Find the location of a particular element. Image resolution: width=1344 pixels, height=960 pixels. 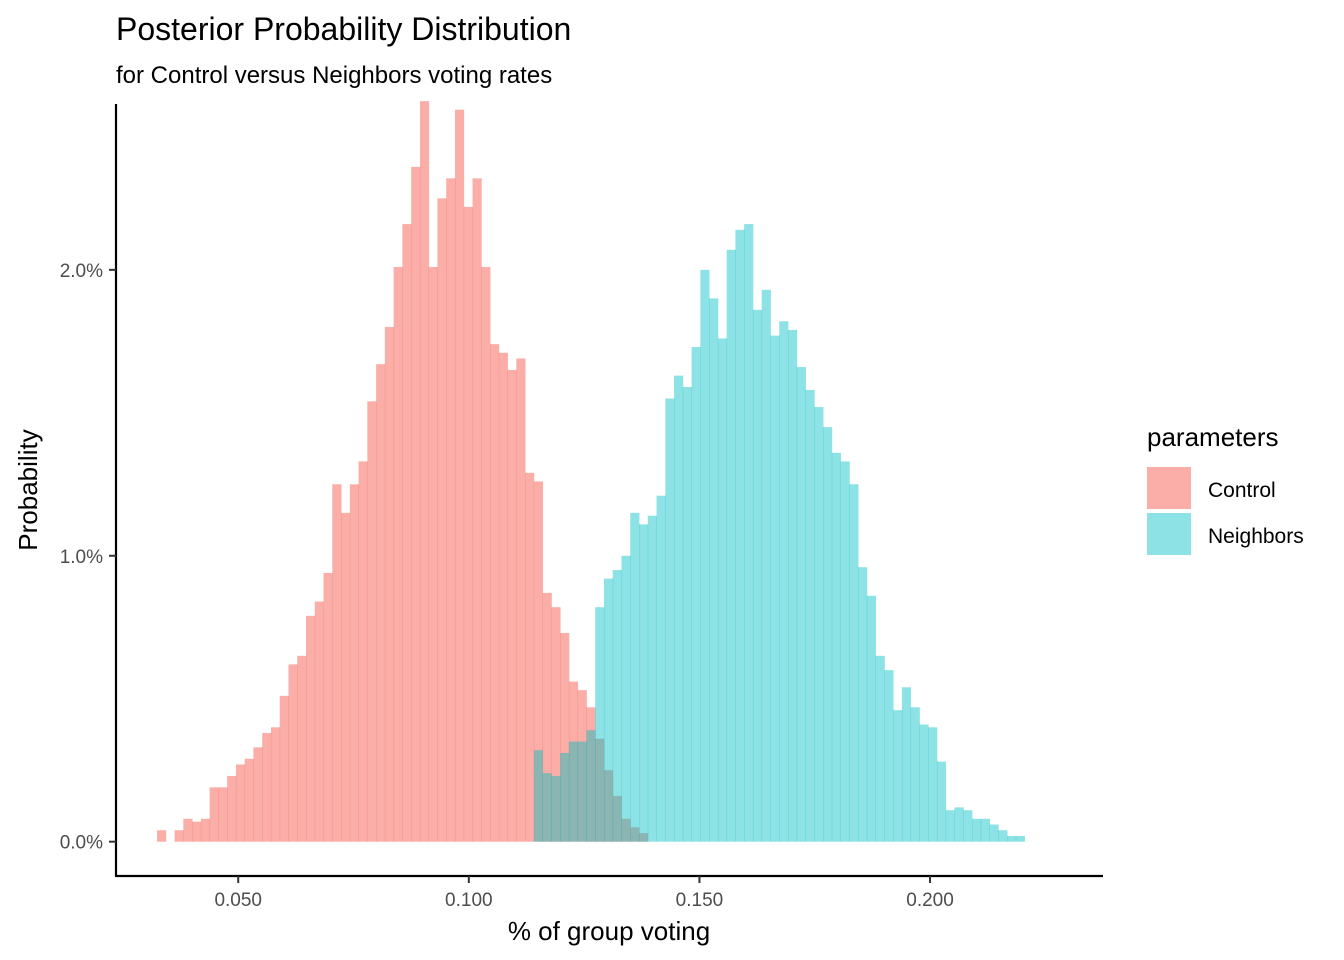

x-tick-label: 0.200 is located at coordinates (930, 900).